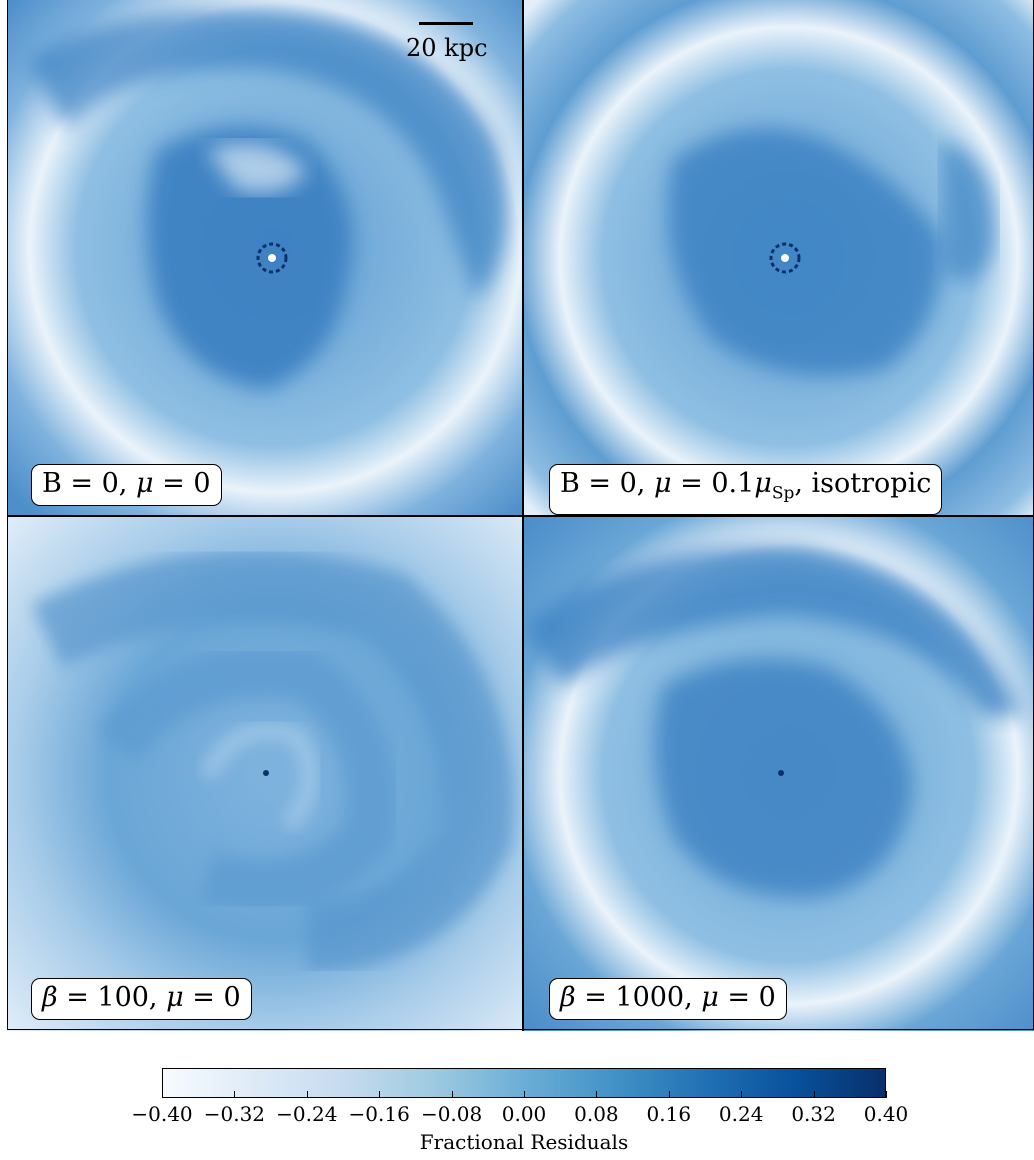 This screenshot has height=1160, width=1034. I want to click on colorbar-tick-label: 0.08, so click(596, 1114).